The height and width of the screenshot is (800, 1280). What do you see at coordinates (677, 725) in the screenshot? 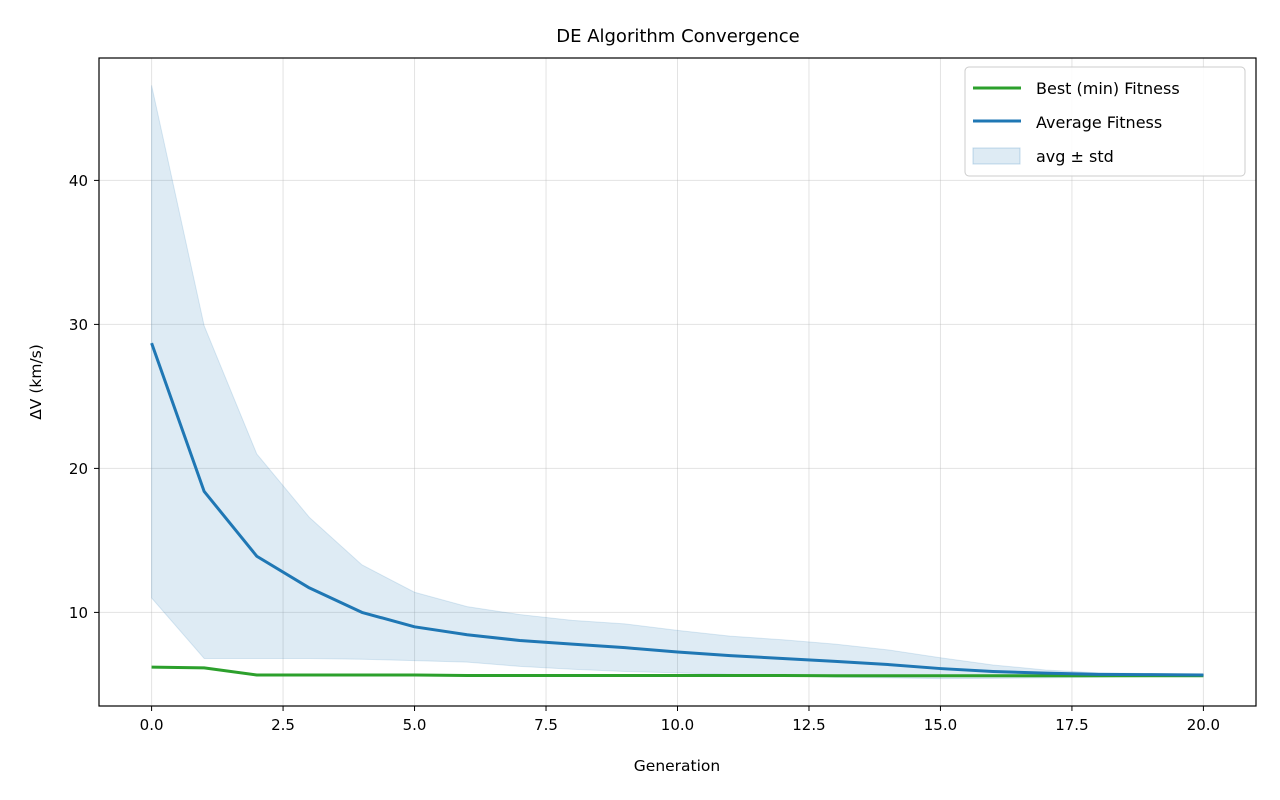
I see `x-tick-label: 10.0` at bounding box center [677, 725].